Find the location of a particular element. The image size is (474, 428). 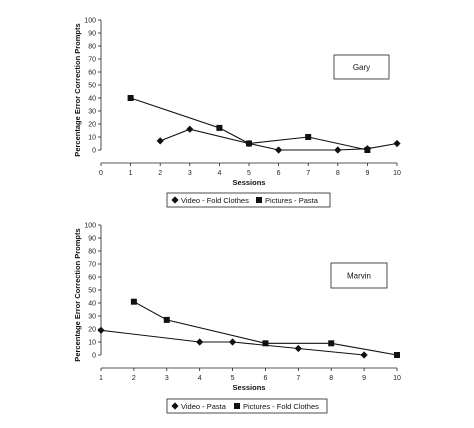

chart1-x-tick-label: 7 is located at coordinates (308, 173).